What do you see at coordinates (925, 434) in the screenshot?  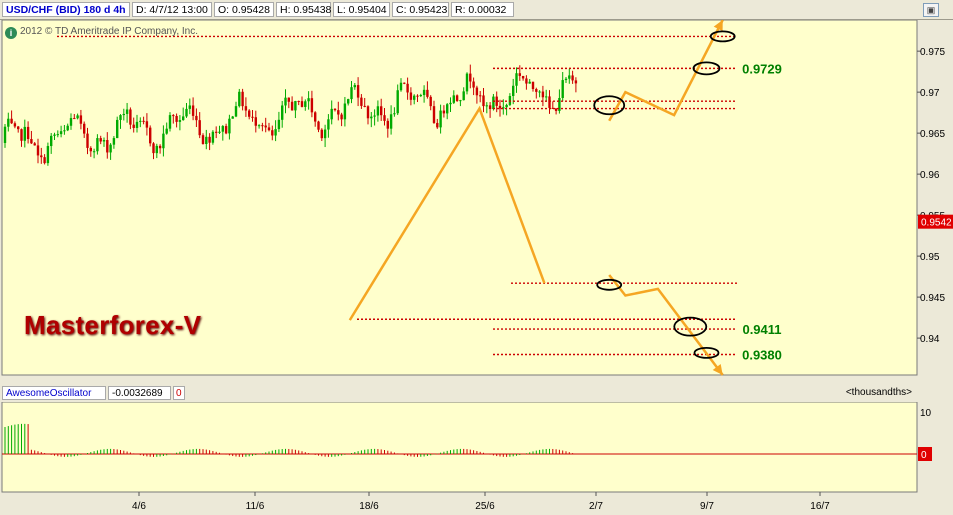 I see `osc-axis: 10 0` at bounding box center [925, 434].